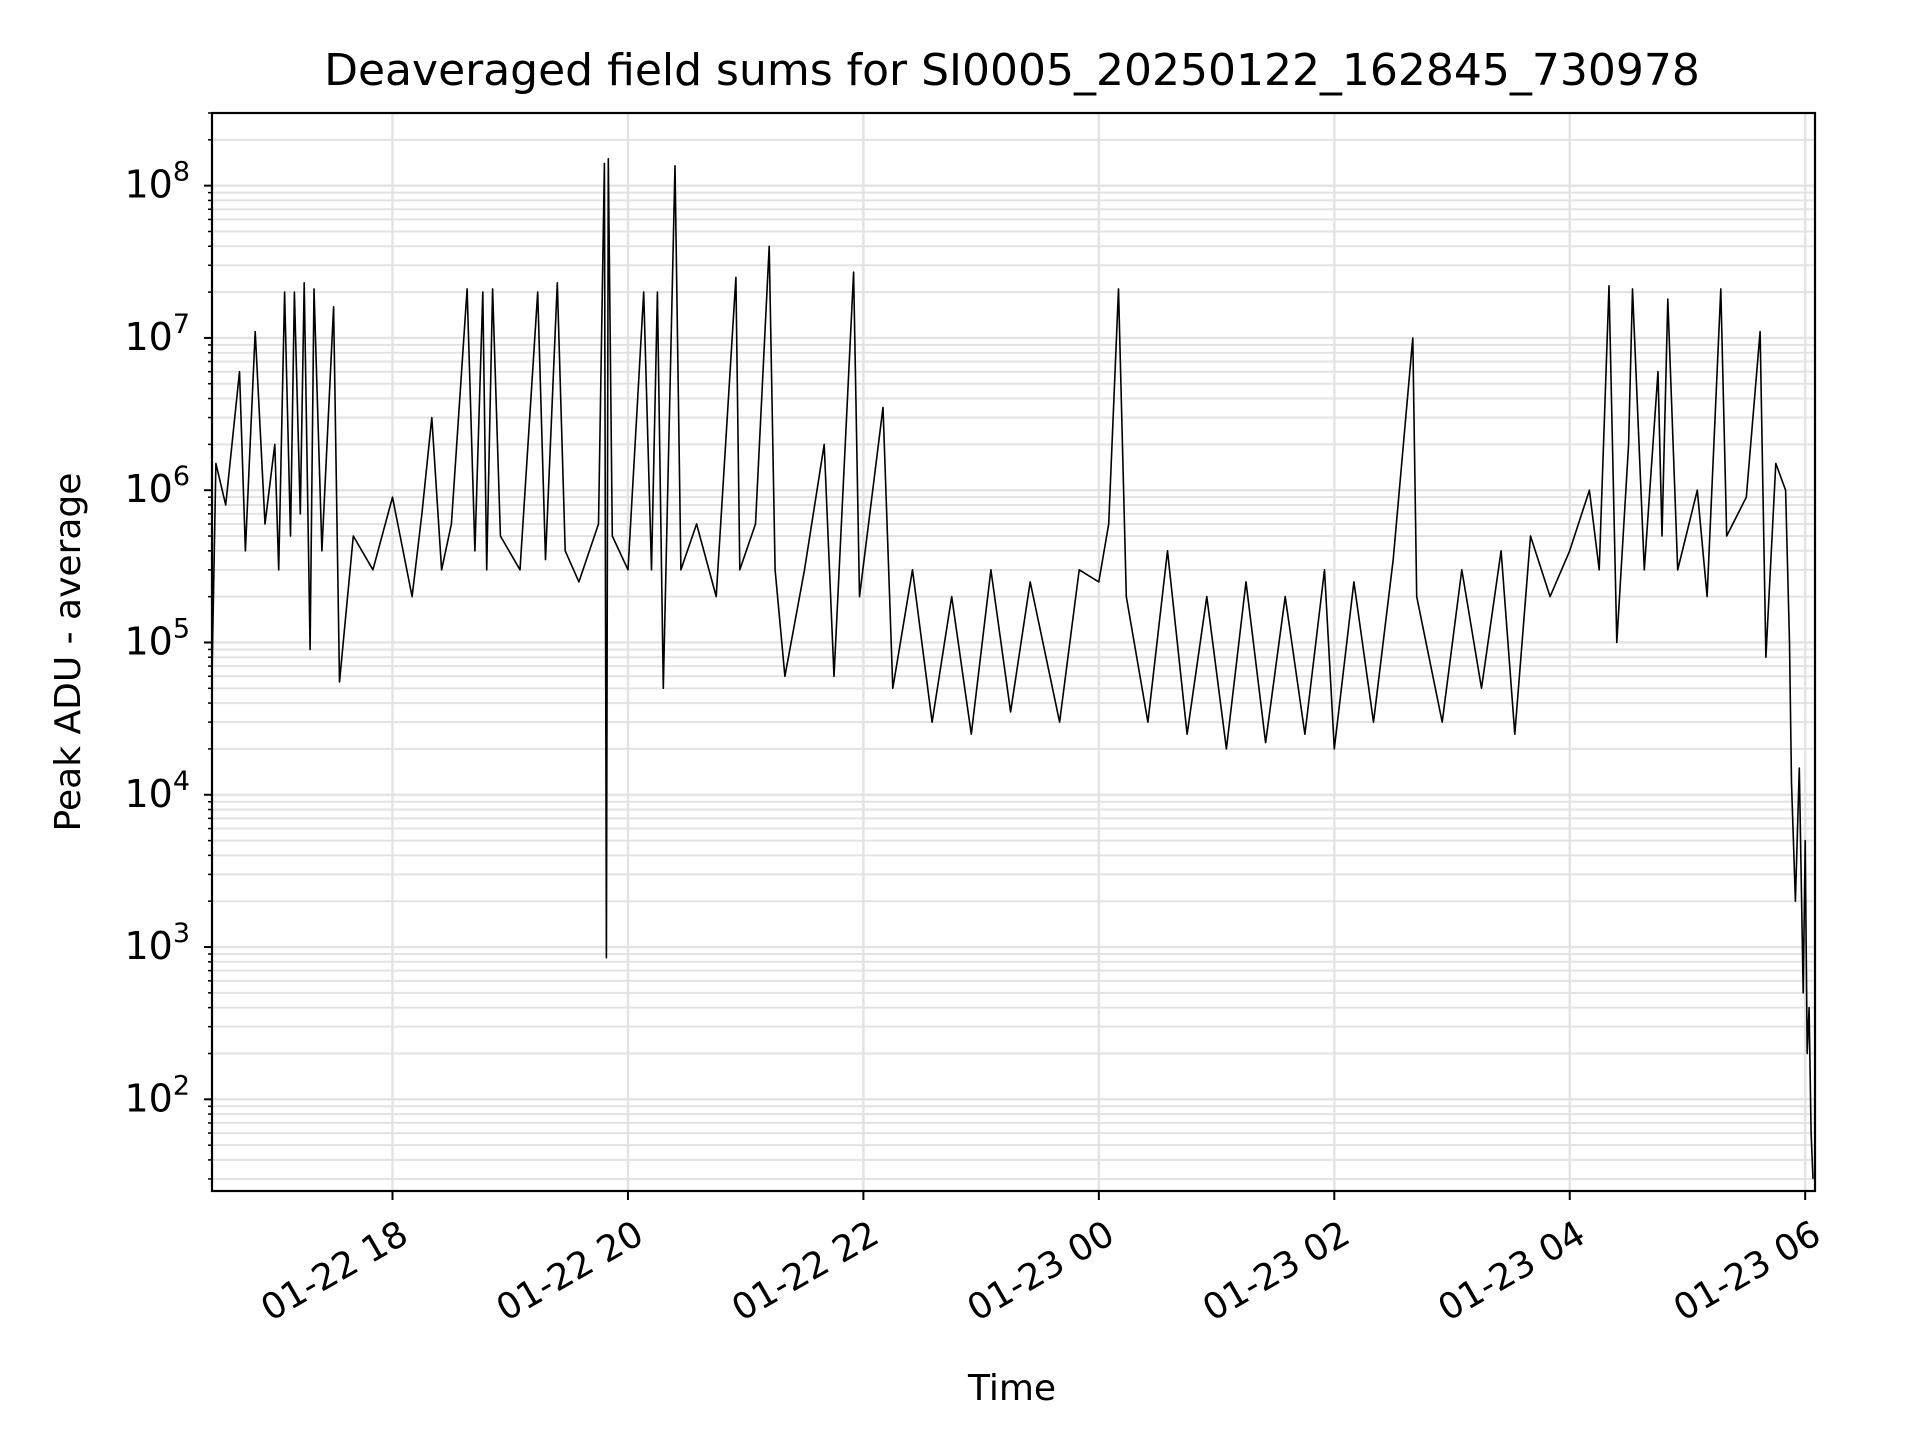 Image resolution: width=1920 pixels, height=1440 pixels. I want to click on y-tick-label: 103, so click(157, 943).